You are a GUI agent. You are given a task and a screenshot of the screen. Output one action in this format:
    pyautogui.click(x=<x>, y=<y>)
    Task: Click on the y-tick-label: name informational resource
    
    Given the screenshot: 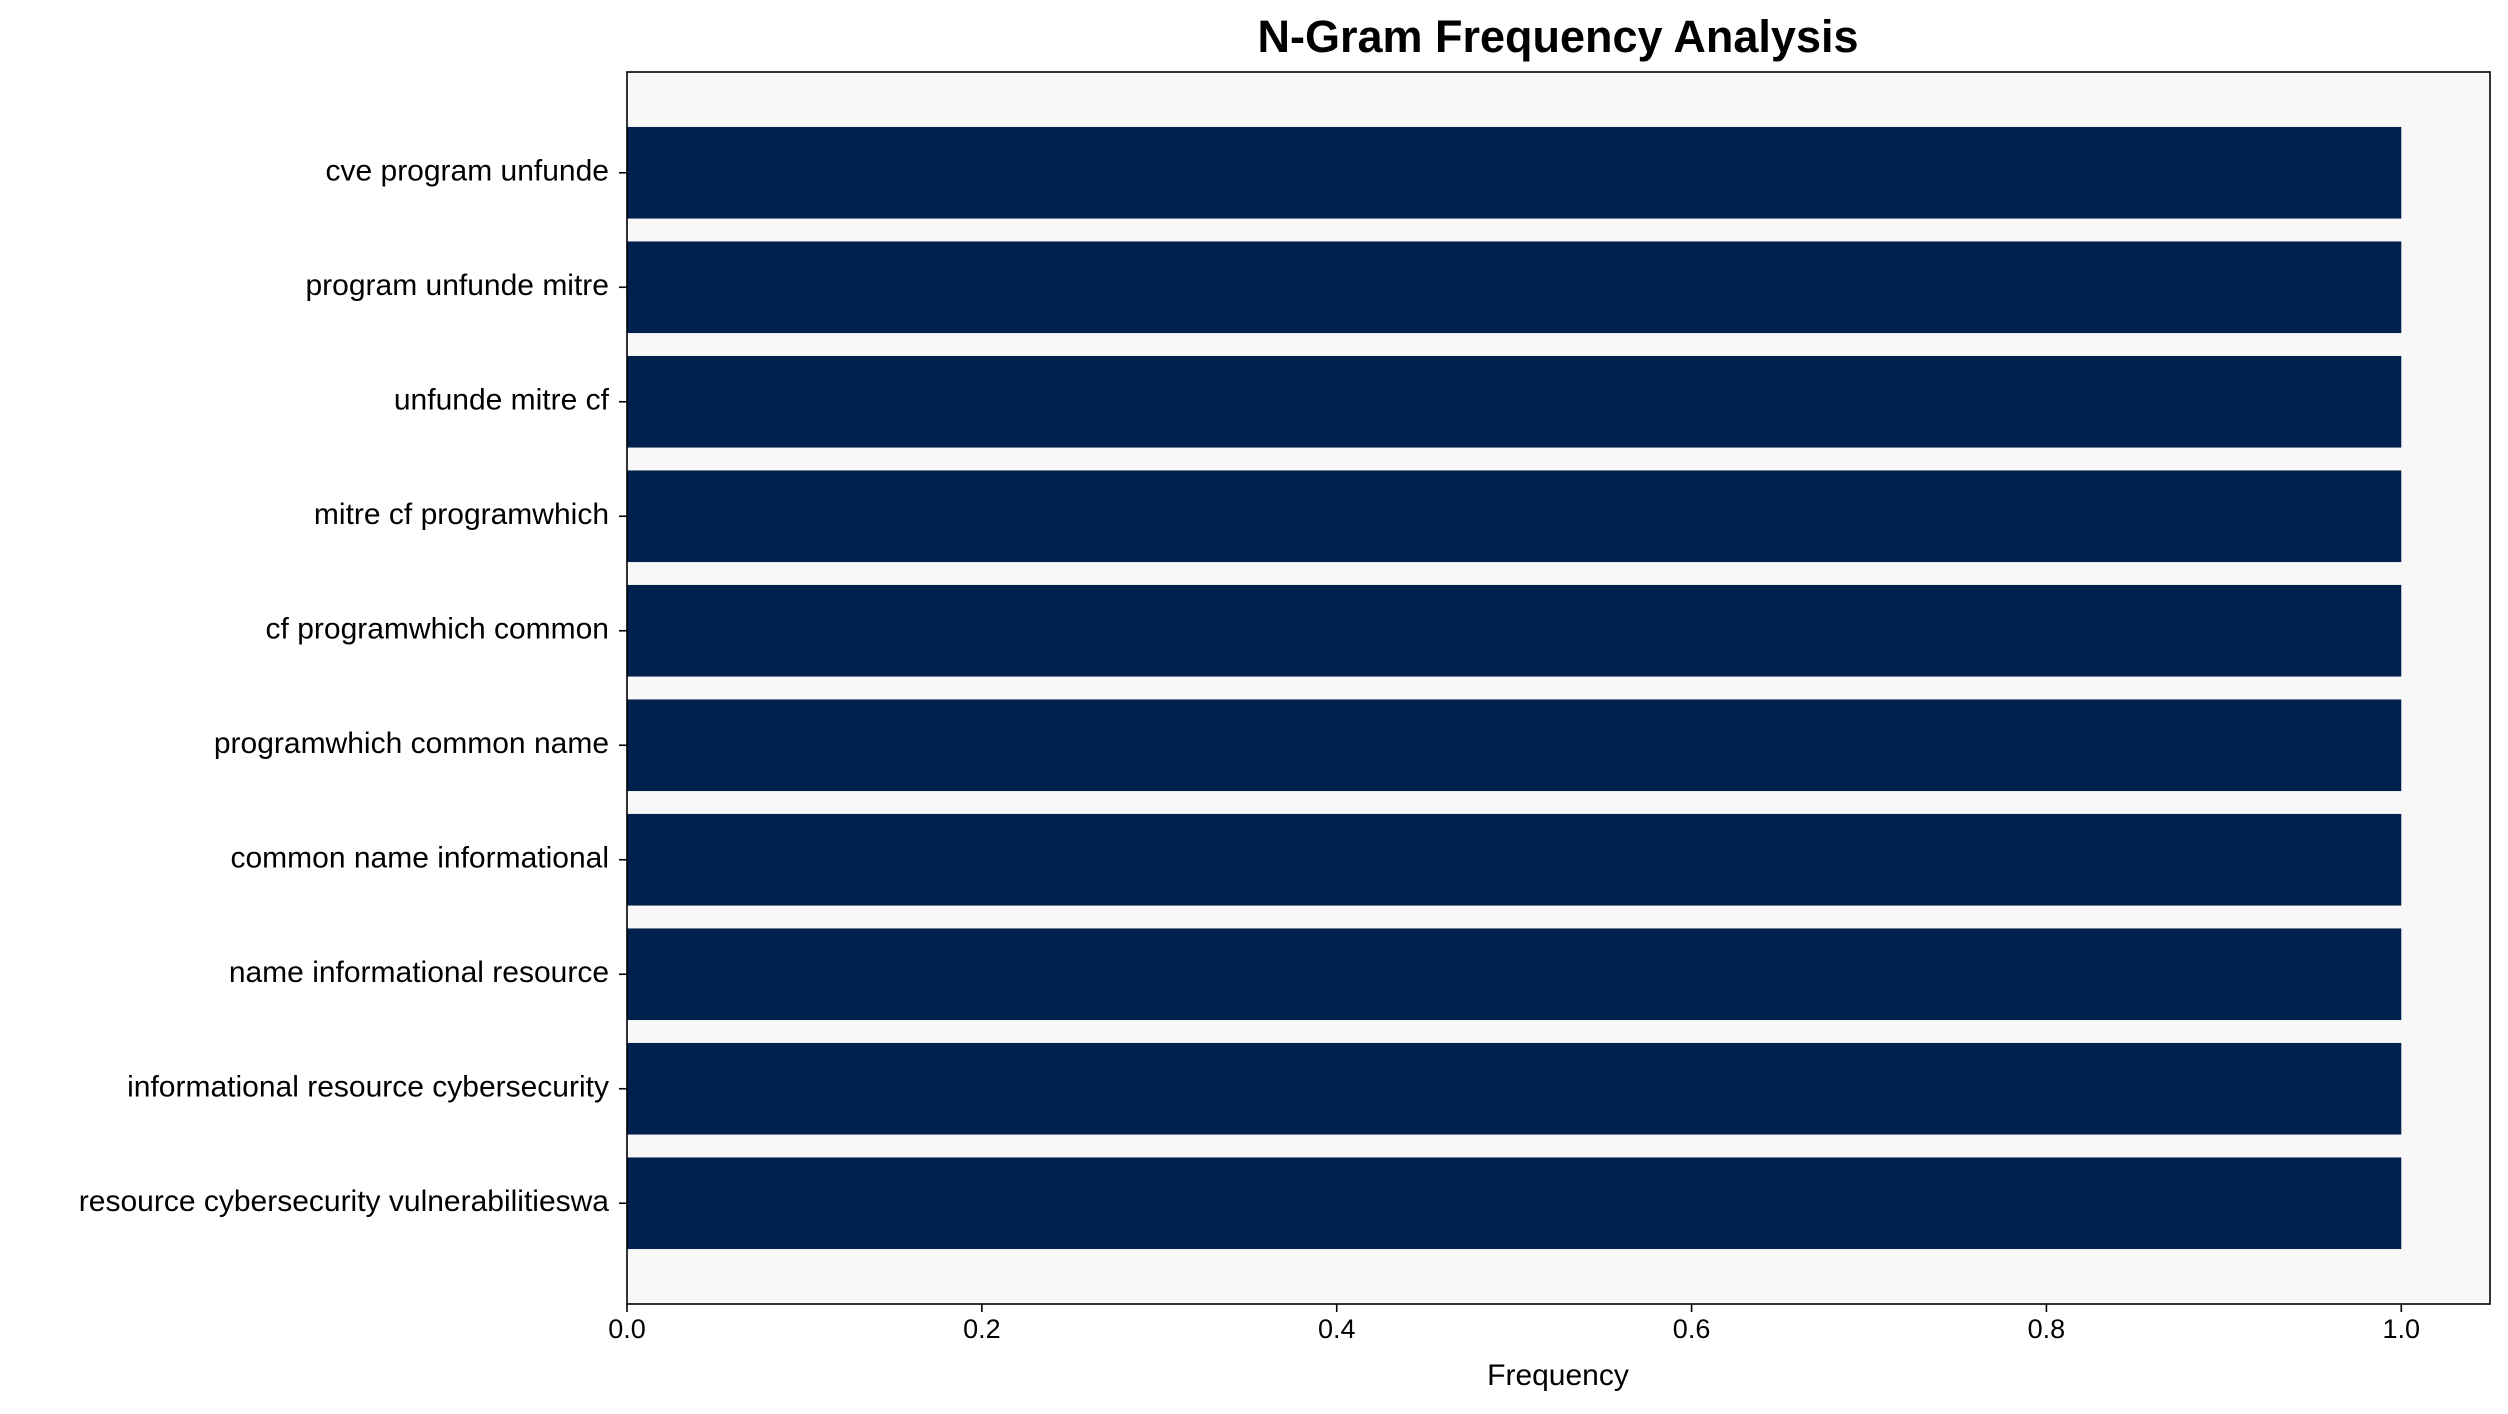 What is the action you would take?
    pyautogui.click(x=419, y=972)
    